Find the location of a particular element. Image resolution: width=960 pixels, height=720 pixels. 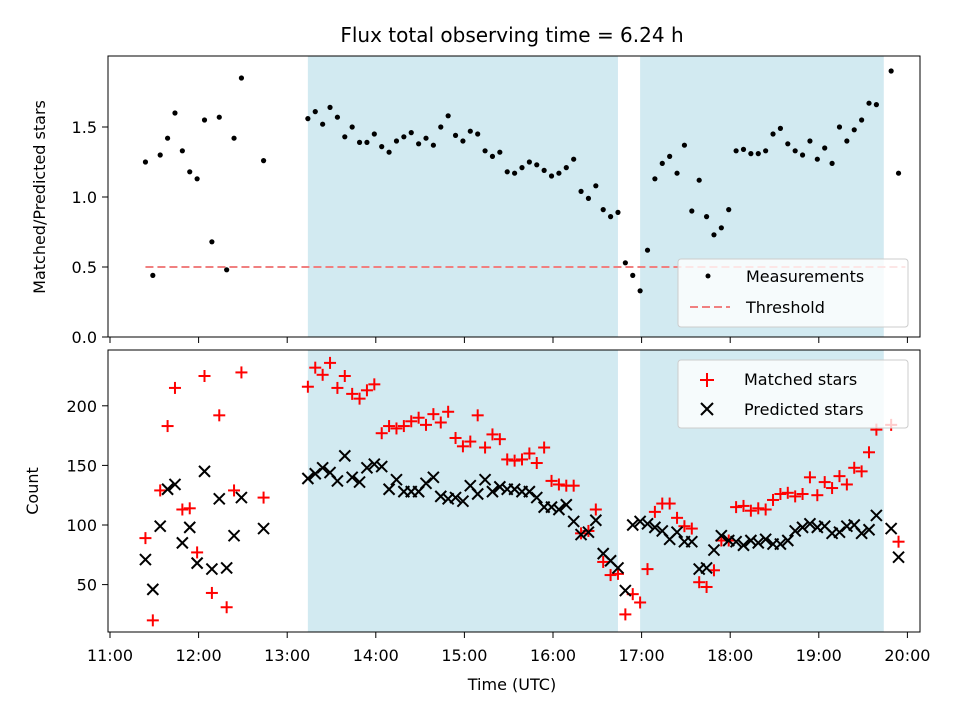

x-tick-label: 19:00 is located at coordinates (819, 655).